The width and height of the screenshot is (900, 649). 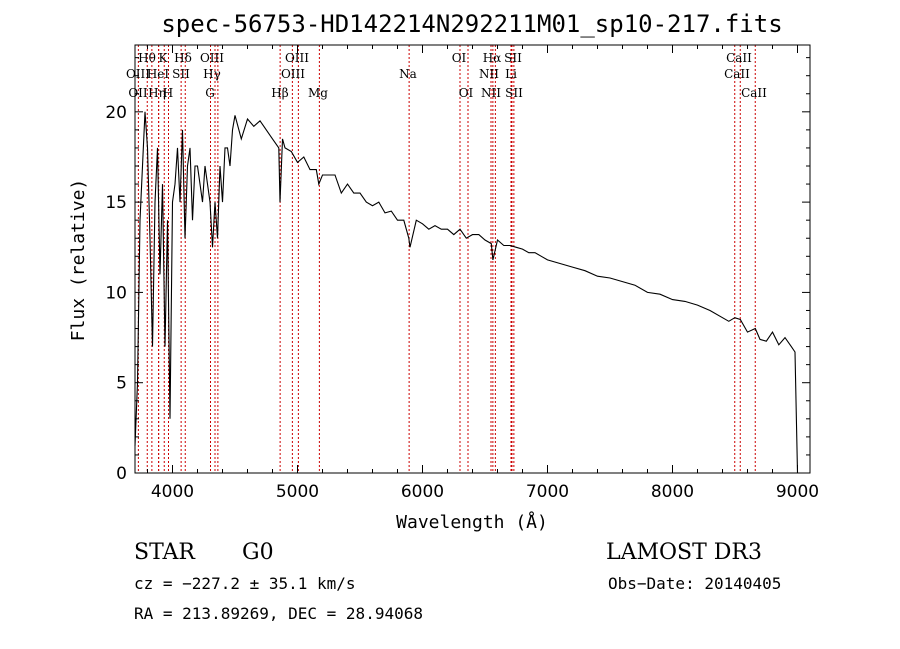 I want to click on line-label-Na: Na, so click(x=408, y=74).